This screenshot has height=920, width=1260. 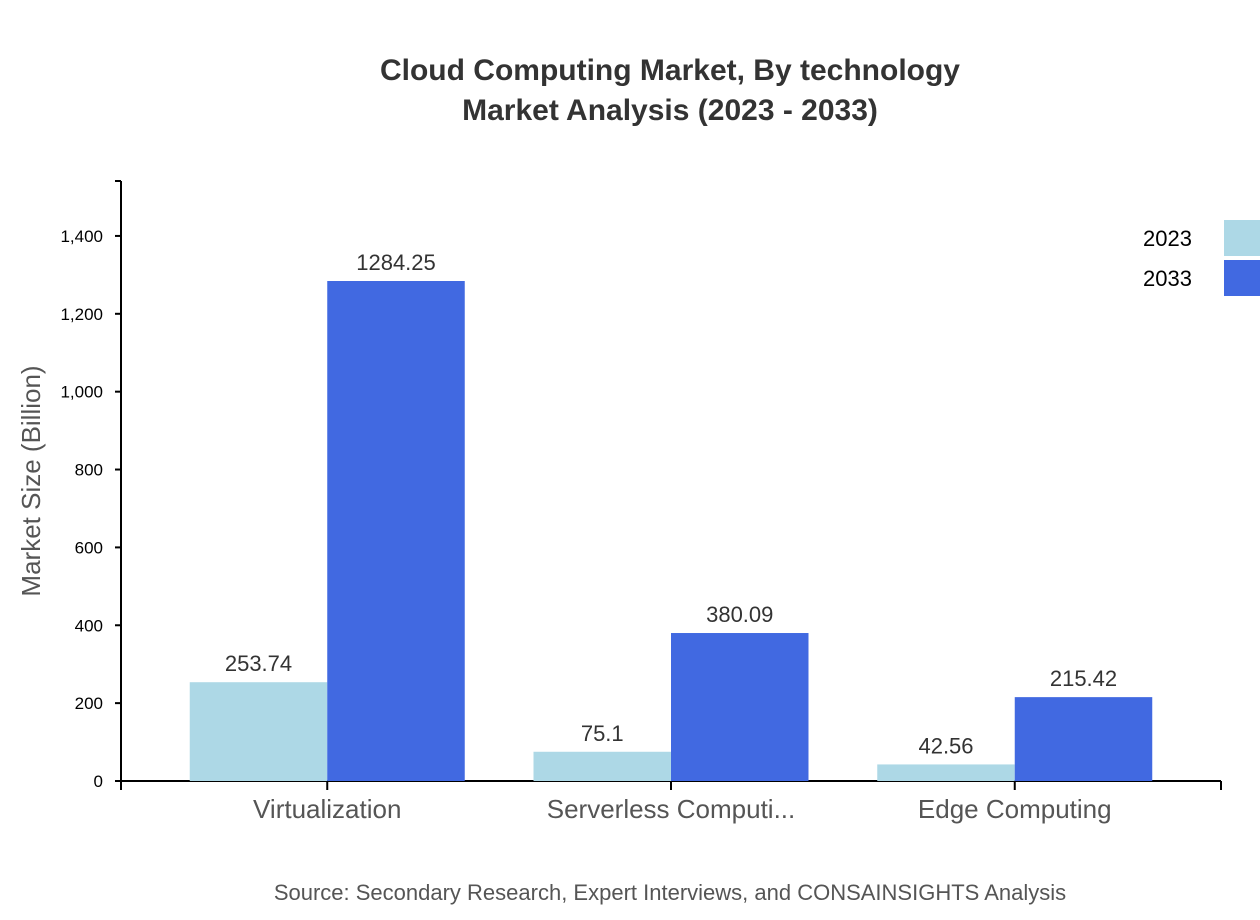 What do you see at coordinates (81, 392) in the screenshot?
I see `y-tick-label: 1,000` at bounding box center [81, 392].